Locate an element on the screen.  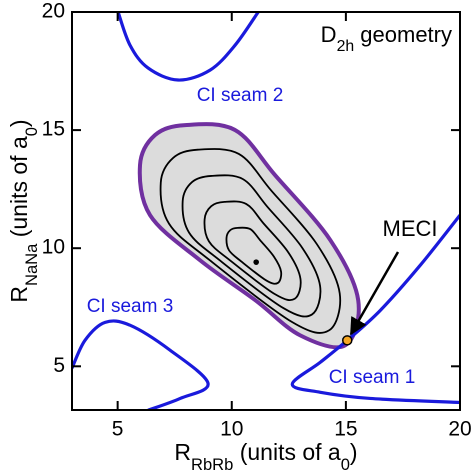
geometry-label-part: 2h is located at coordinates (346, 46).